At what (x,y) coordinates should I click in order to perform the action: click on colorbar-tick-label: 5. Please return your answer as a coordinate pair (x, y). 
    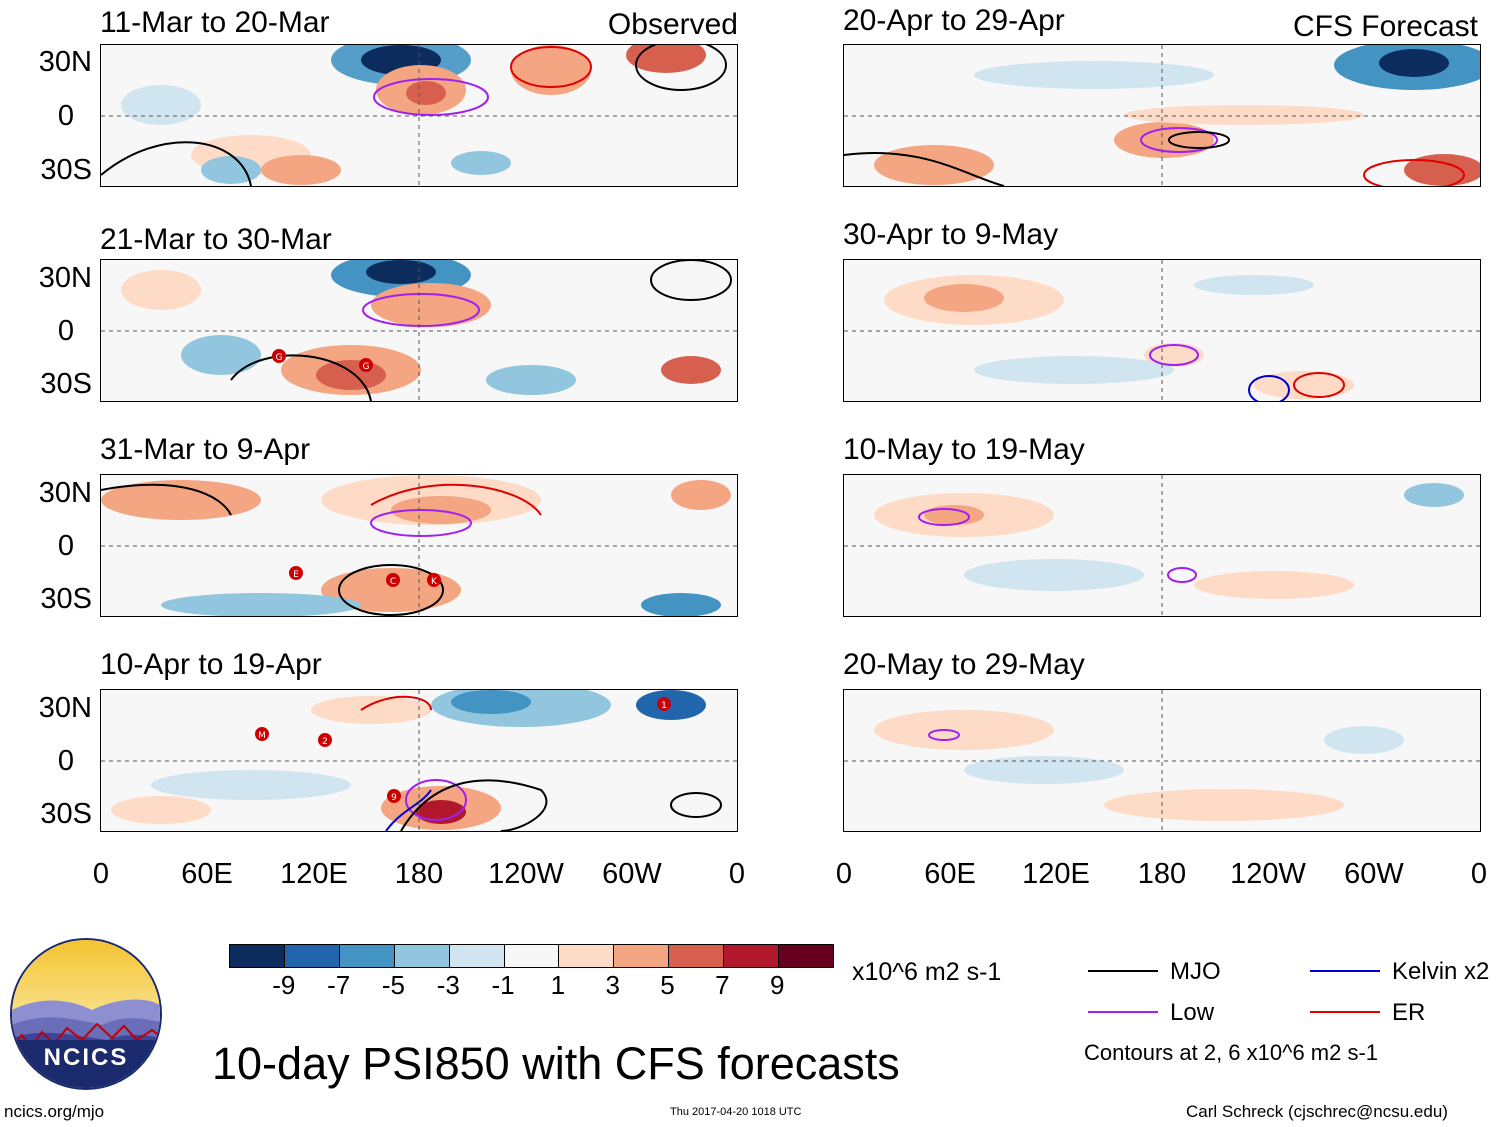
    Looking at the image, I should click on (667, 985).